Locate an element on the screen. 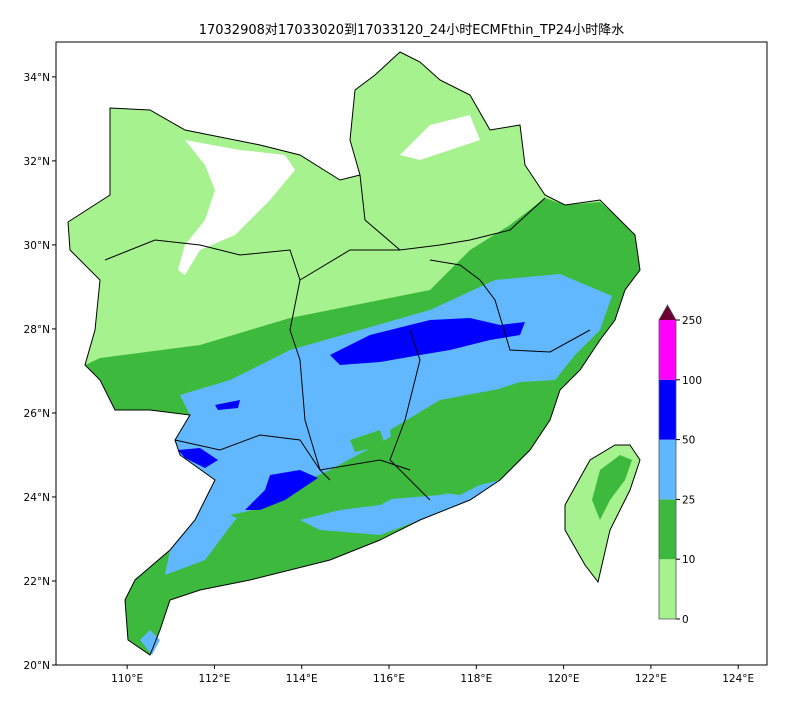 The height and width of the screenshot is (720, 805). colorbar: 0 10 25 50 100 250 is located at coordinates (680, 465).